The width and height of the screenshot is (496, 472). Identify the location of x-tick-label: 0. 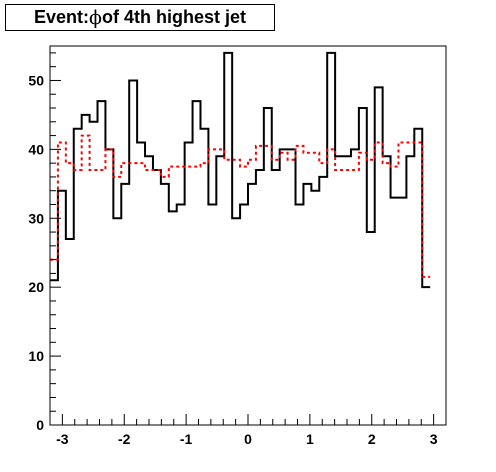
(248, 439).